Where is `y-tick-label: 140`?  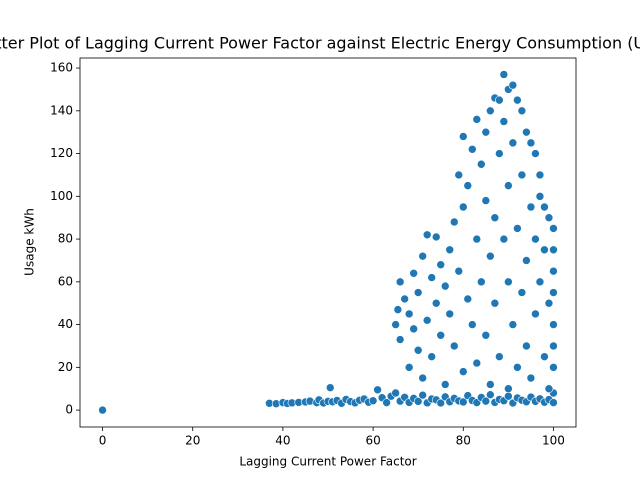 y-tick-label: 140 is located at coordinates (61, 110).